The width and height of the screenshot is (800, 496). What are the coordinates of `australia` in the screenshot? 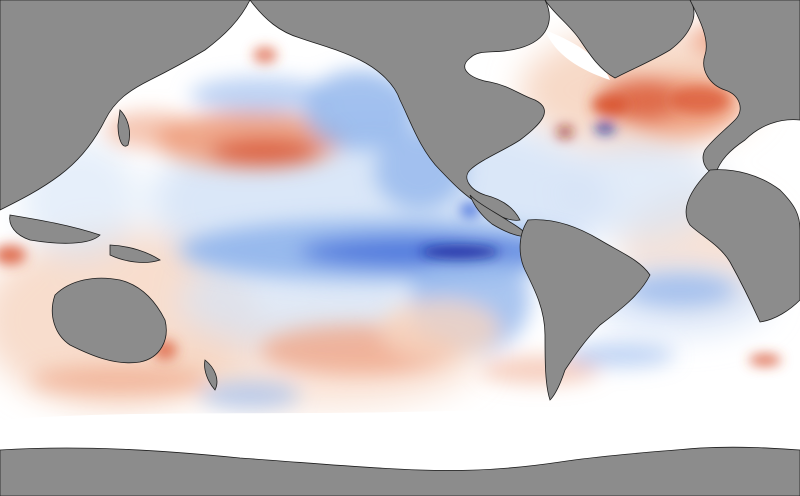 It's located at (109, 320).